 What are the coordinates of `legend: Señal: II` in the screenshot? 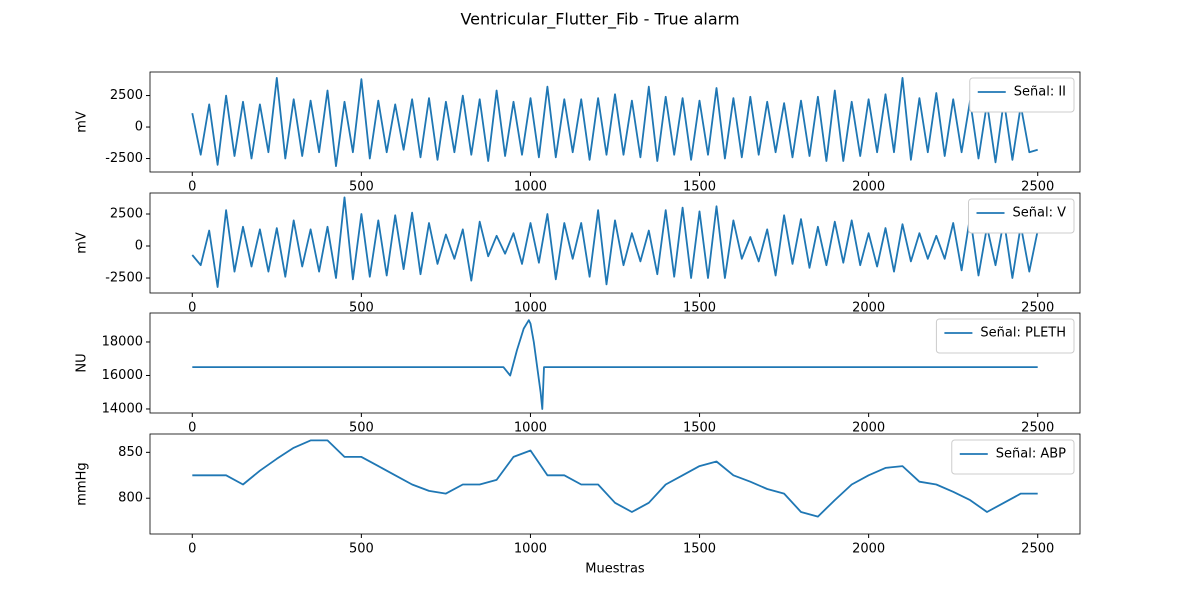 It's located at (1022, 95).